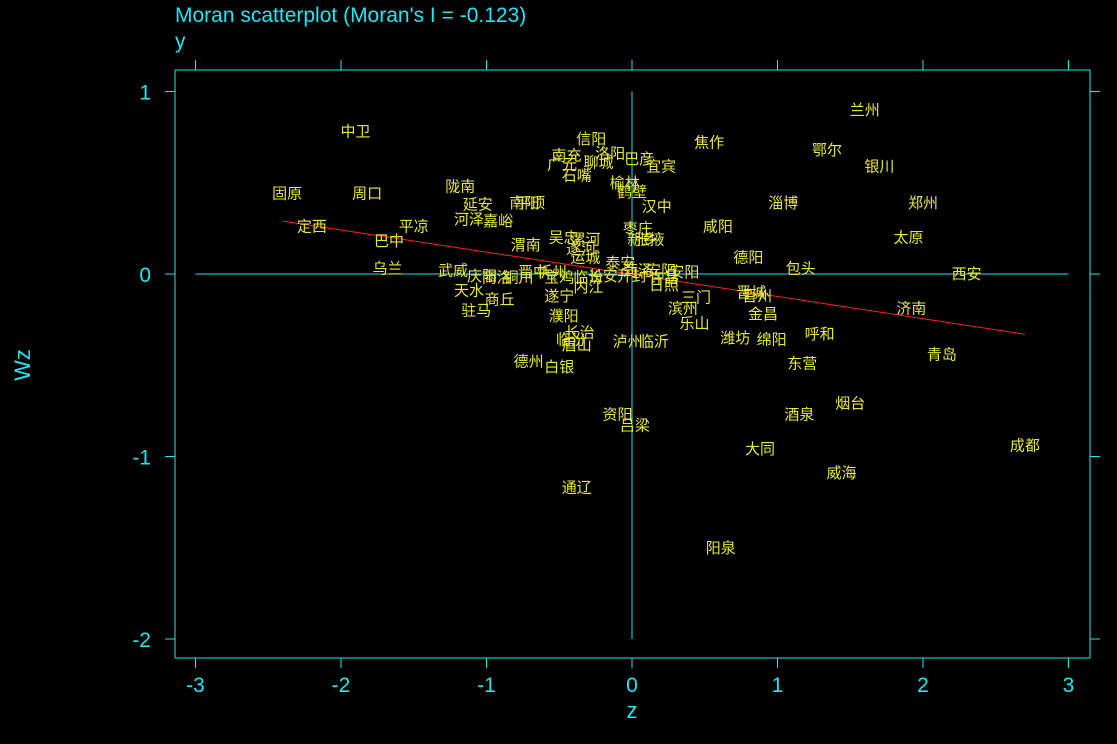 This screenshot has width=1117, height=744. Describe the element at coordinates (751, 292) in the screenshot. I see `point-label: 晋城` at that location.